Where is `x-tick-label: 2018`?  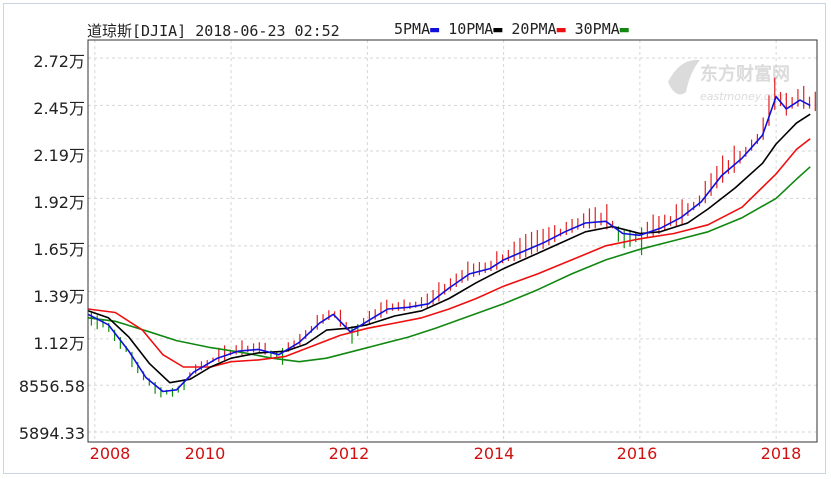
x-tick-label: 2018 is located at coordinates (781, 453).